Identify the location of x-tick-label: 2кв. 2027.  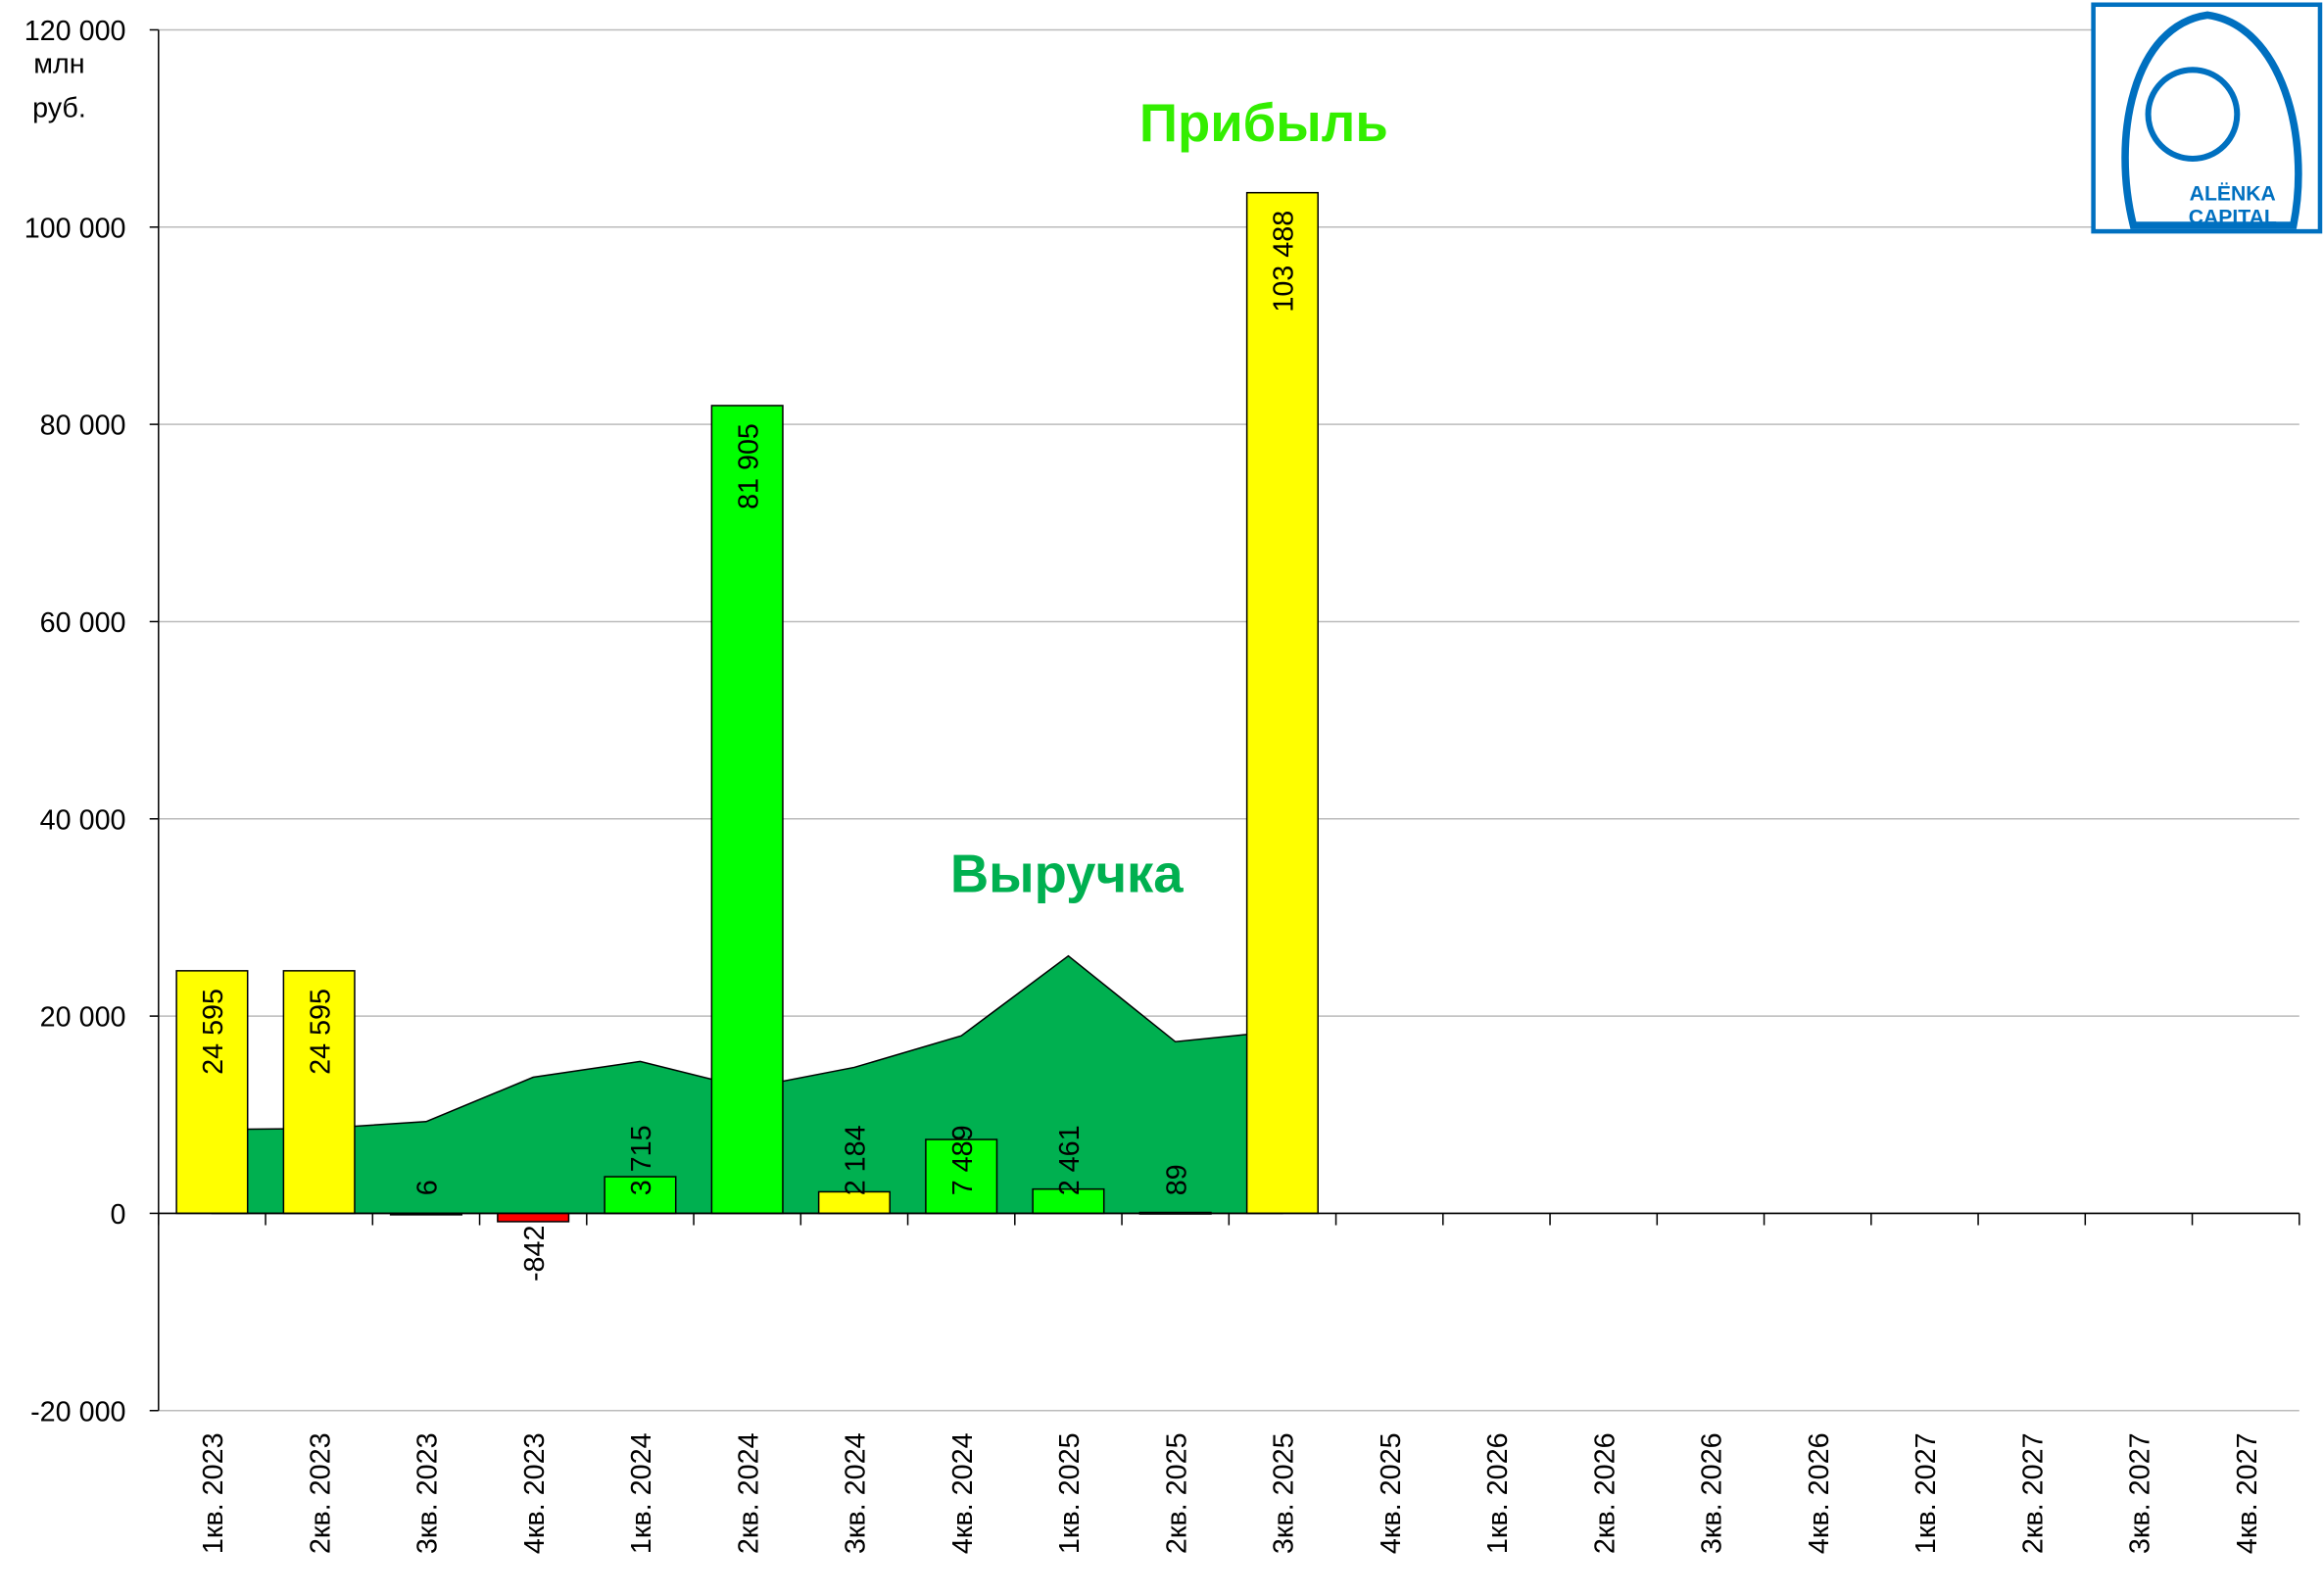
(2033, 1493).